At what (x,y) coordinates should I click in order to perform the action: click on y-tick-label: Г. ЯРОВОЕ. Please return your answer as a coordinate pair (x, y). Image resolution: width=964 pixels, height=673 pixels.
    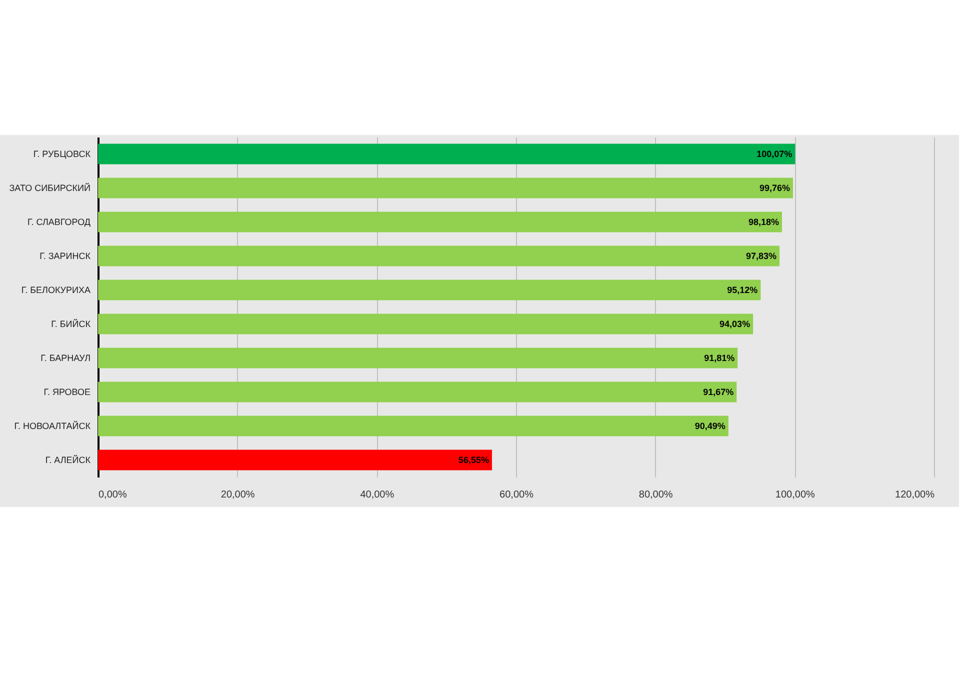
    Looking at the image, I should click on (67, 392).